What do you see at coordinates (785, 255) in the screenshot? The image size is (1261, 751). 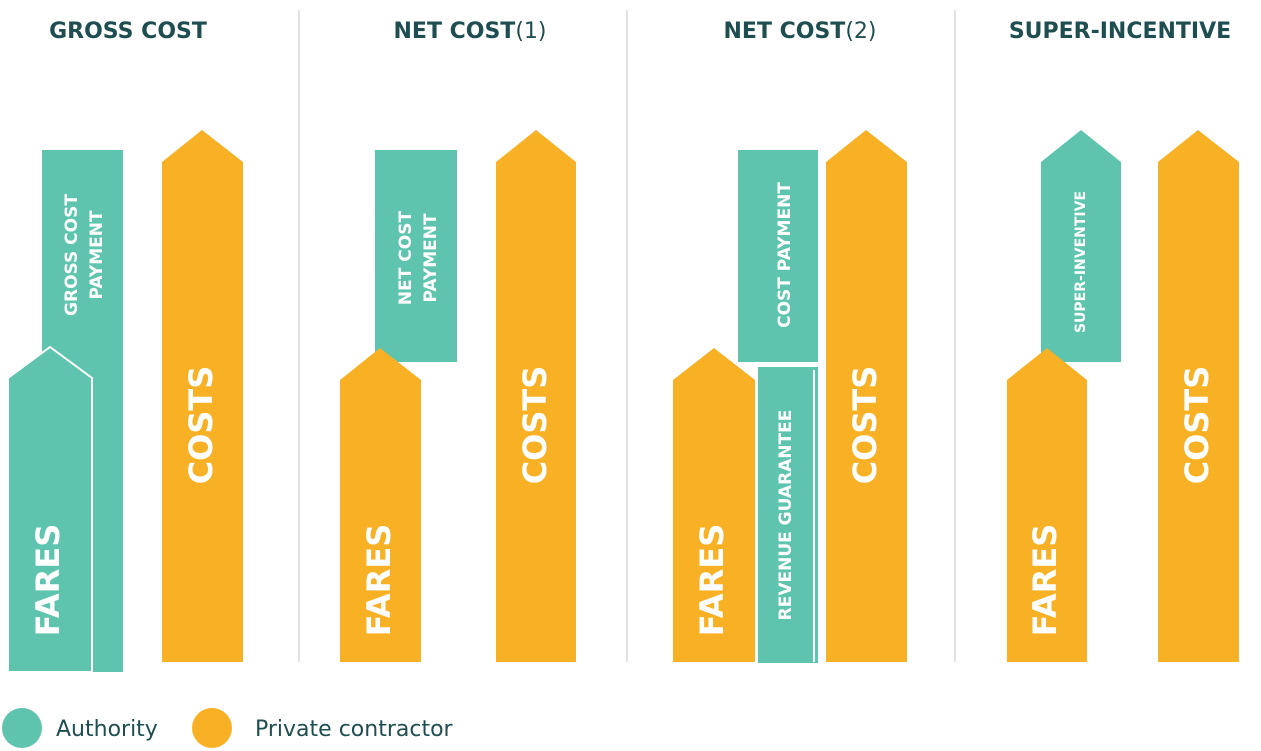 I see `block-label: COST PAYMENT` at bounding box center [785, 255].